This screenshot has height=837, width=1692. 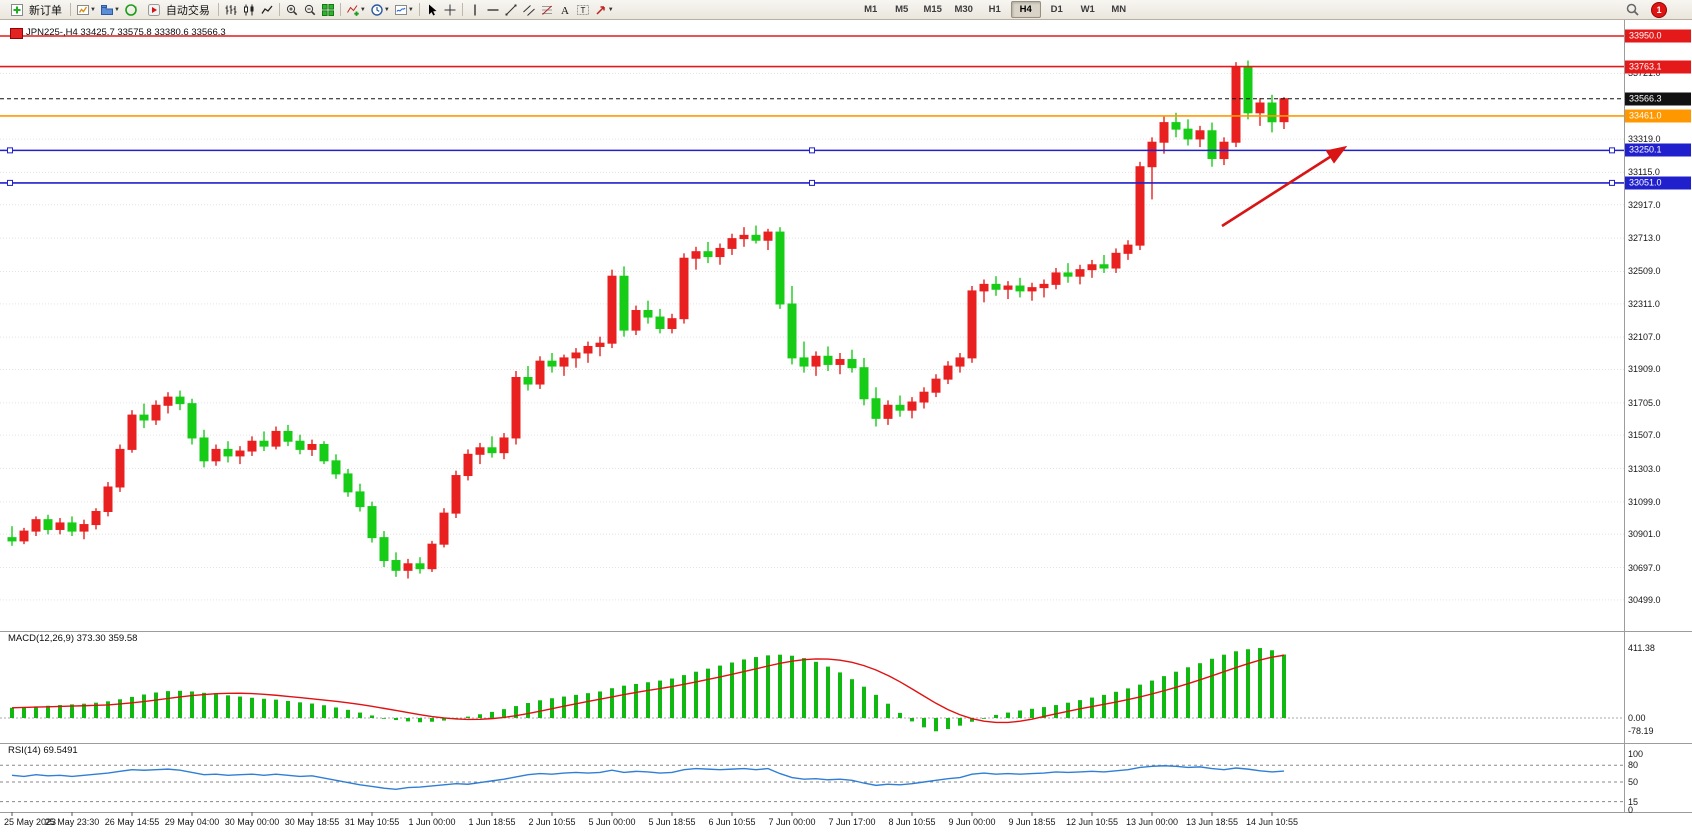 I want to click on fibonacci-icon, so click(x=547, y=10).